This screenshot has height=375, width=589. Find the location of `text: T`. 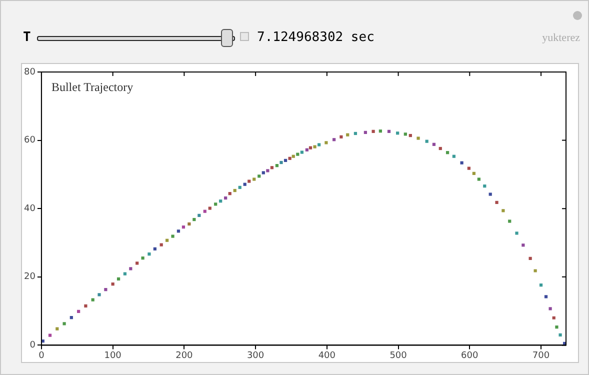

text: T is located at coordinates (27, 37).